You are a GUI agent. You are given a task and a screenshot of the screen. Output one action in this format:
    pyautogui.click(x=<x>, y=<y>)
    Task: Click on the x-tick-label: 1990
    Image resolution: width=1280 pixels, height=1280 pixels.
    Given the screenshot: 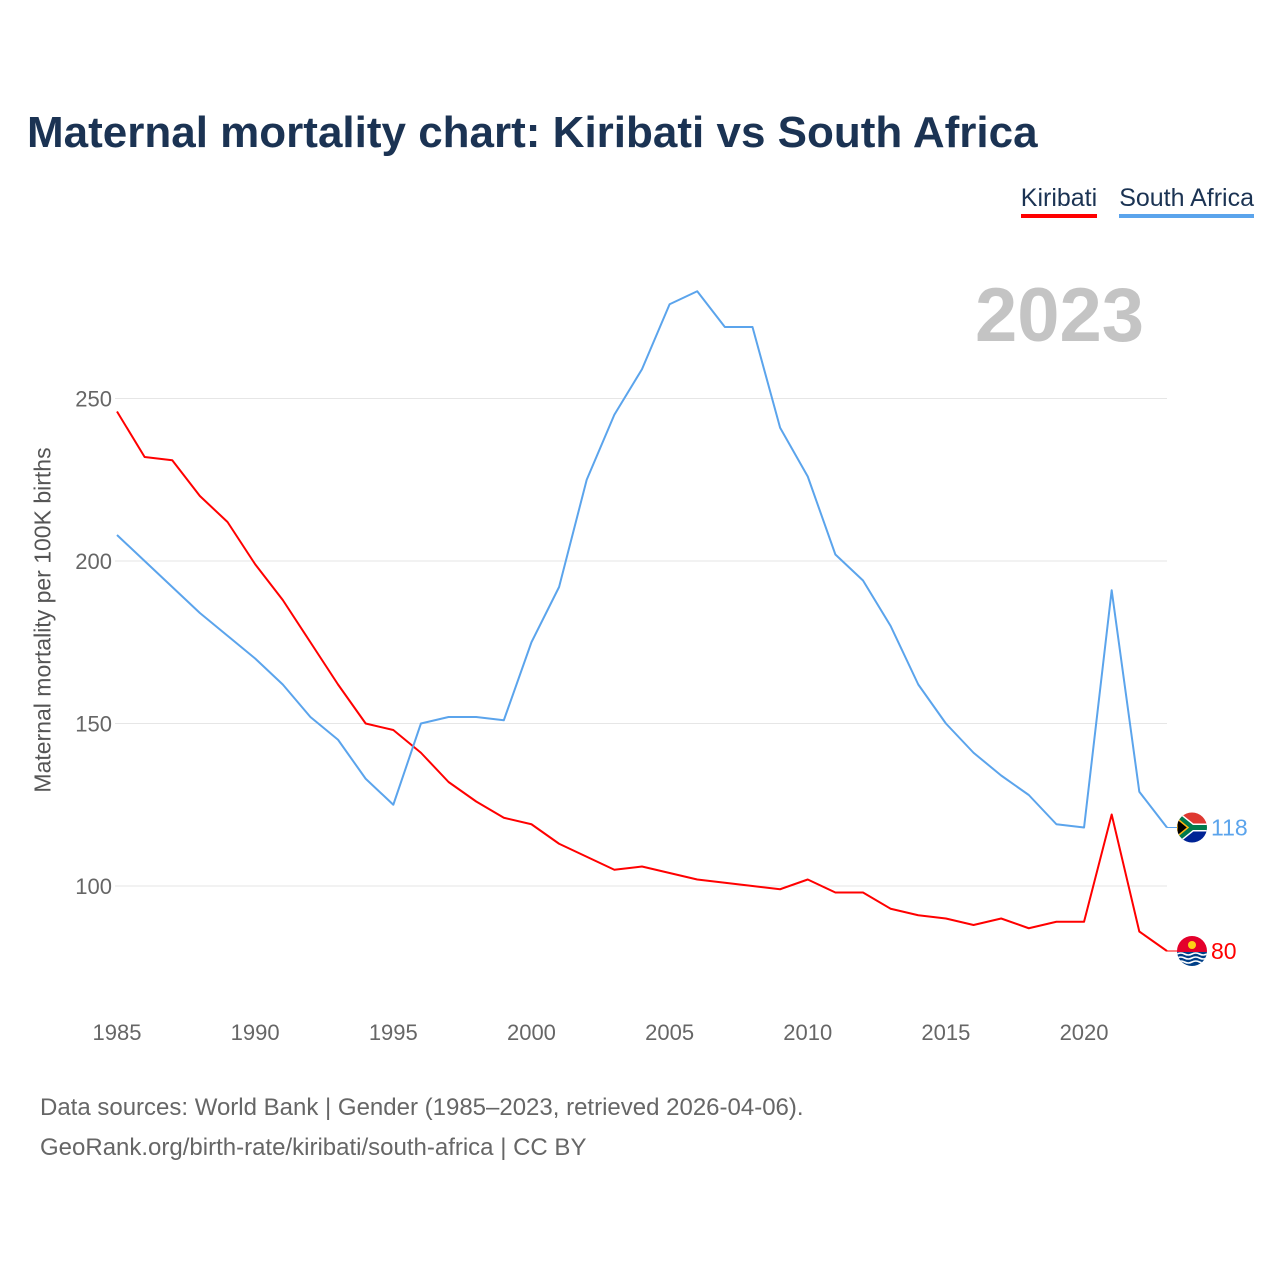 What is the action you would take?
    pyautogui.click(x=255, y=1032)
    